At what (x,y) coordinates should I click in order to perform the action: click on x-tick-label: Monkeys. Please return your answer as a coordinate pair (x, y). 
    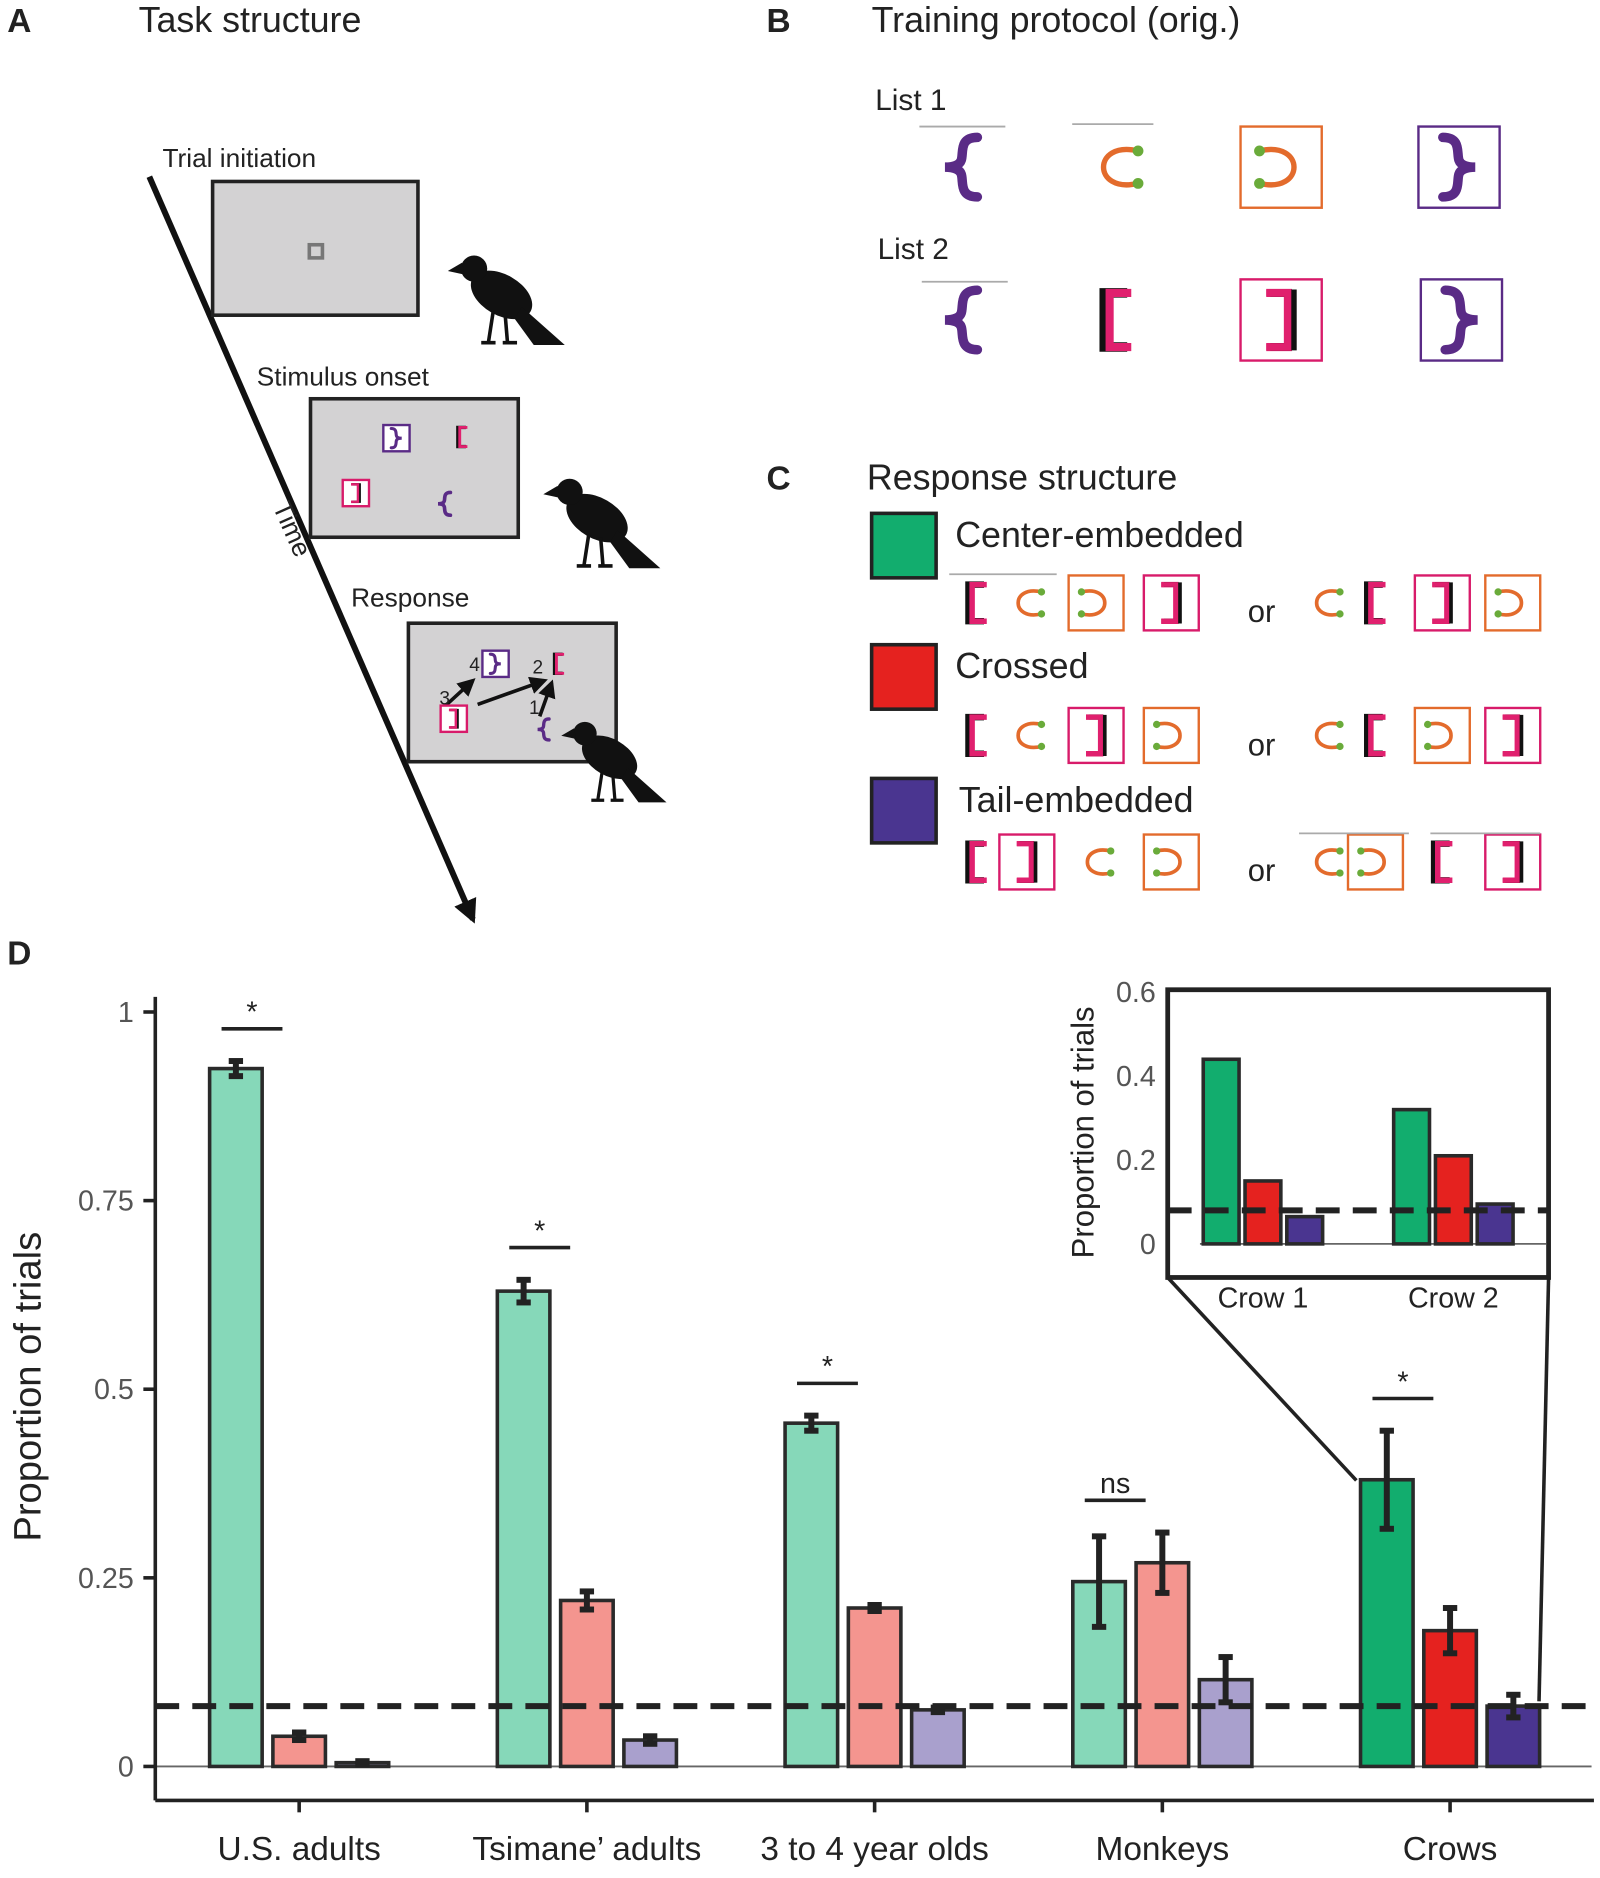
    Looking at the image, I should click on (1163, 1849).